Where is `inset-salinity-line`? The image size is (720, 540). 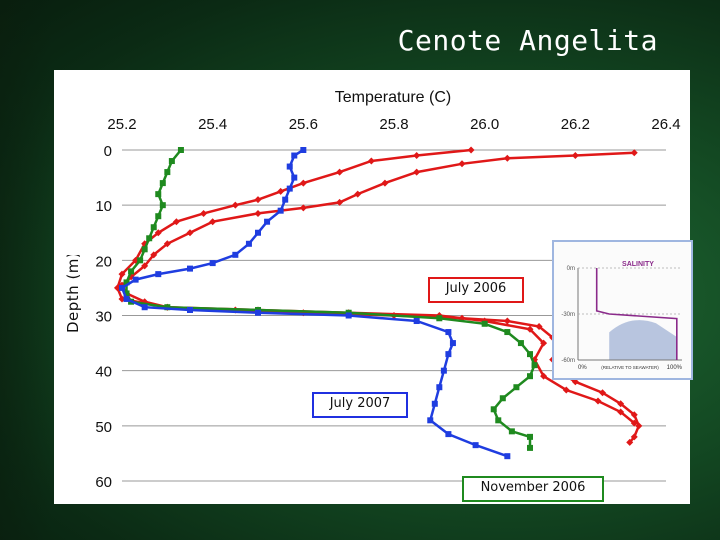
inset-salinity-line is located at coordinates (636, 314).